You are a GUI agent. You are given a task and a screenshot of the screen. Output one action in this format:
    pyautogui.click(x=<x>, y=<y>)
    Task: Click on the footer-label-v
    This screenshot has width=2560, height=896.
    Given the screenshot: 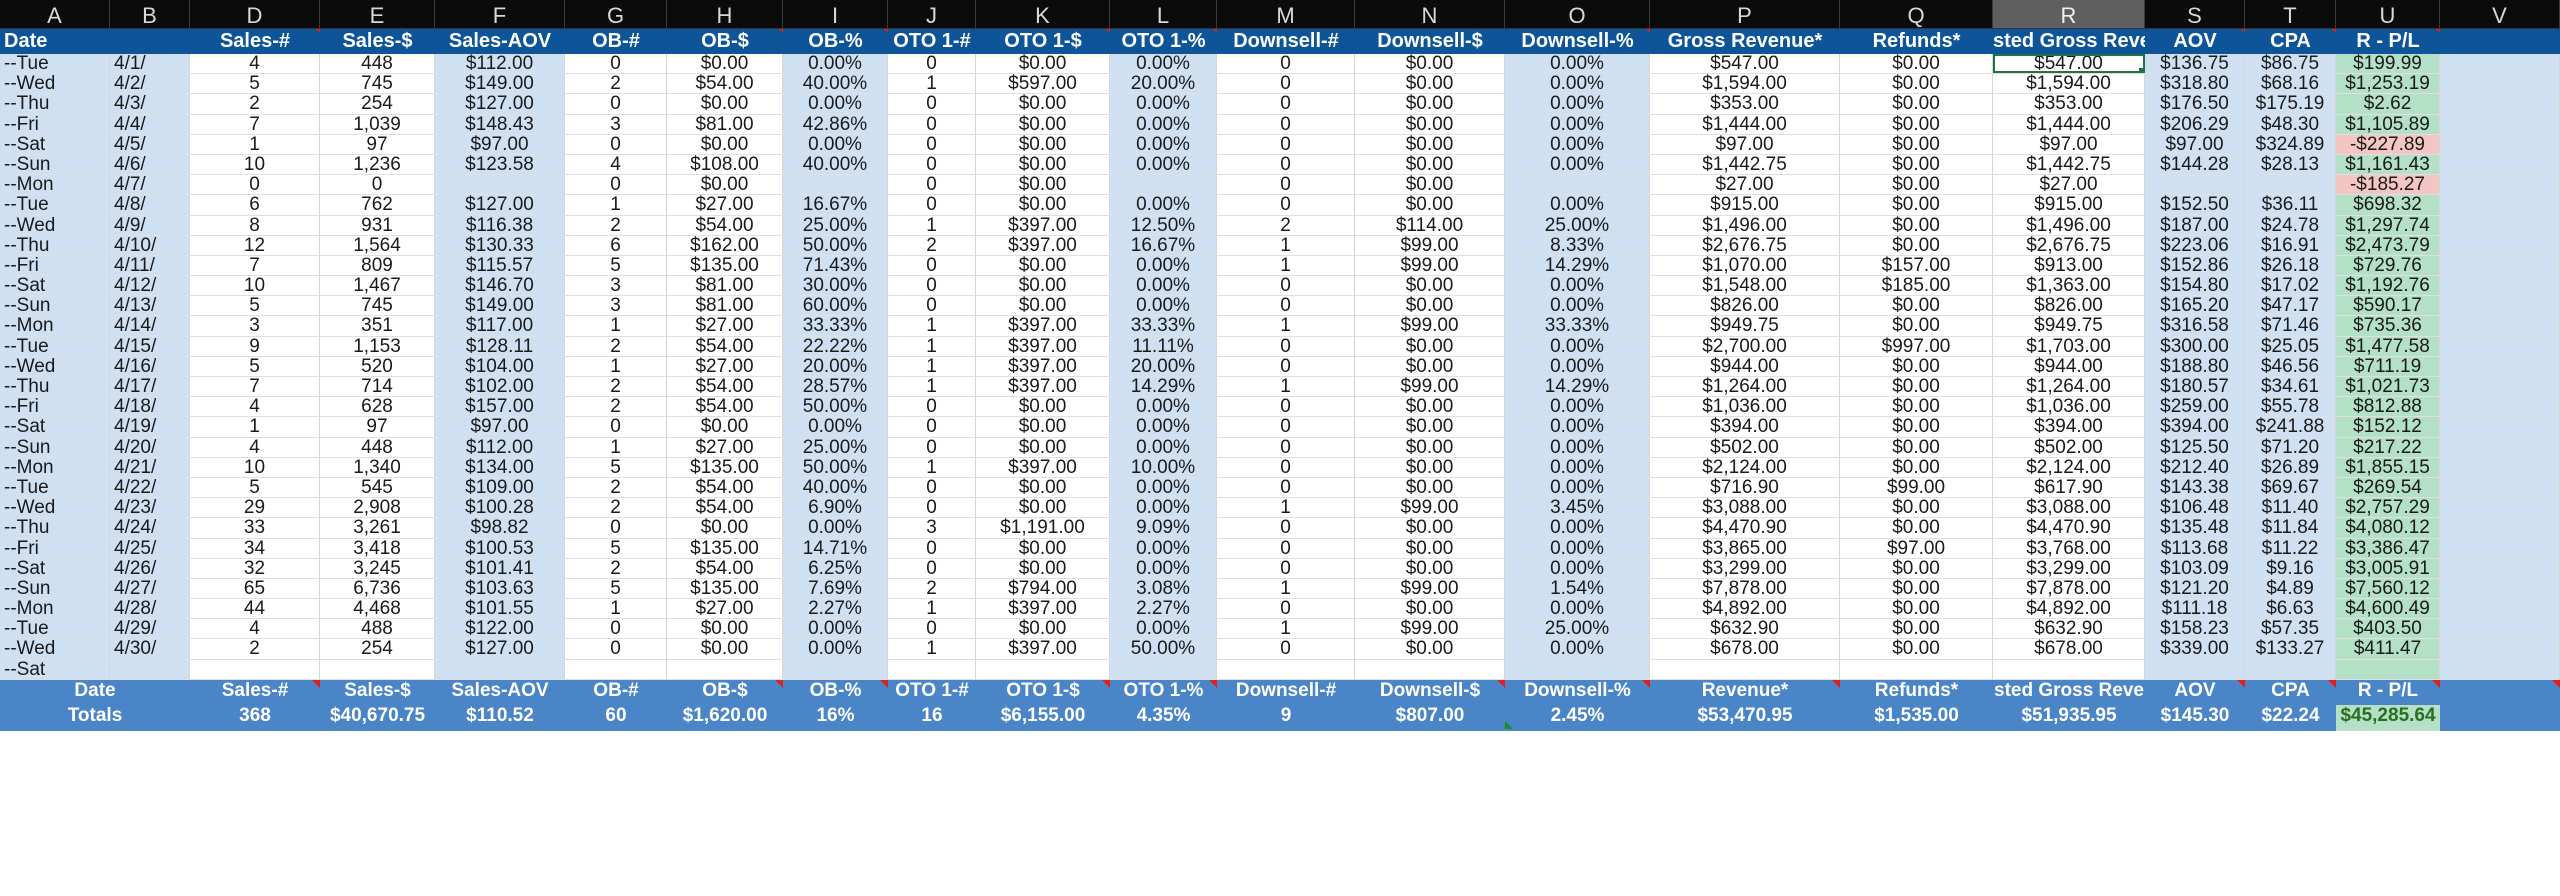 What is the action you would take?
    pyautogui.click(x=2500, y=692)
    